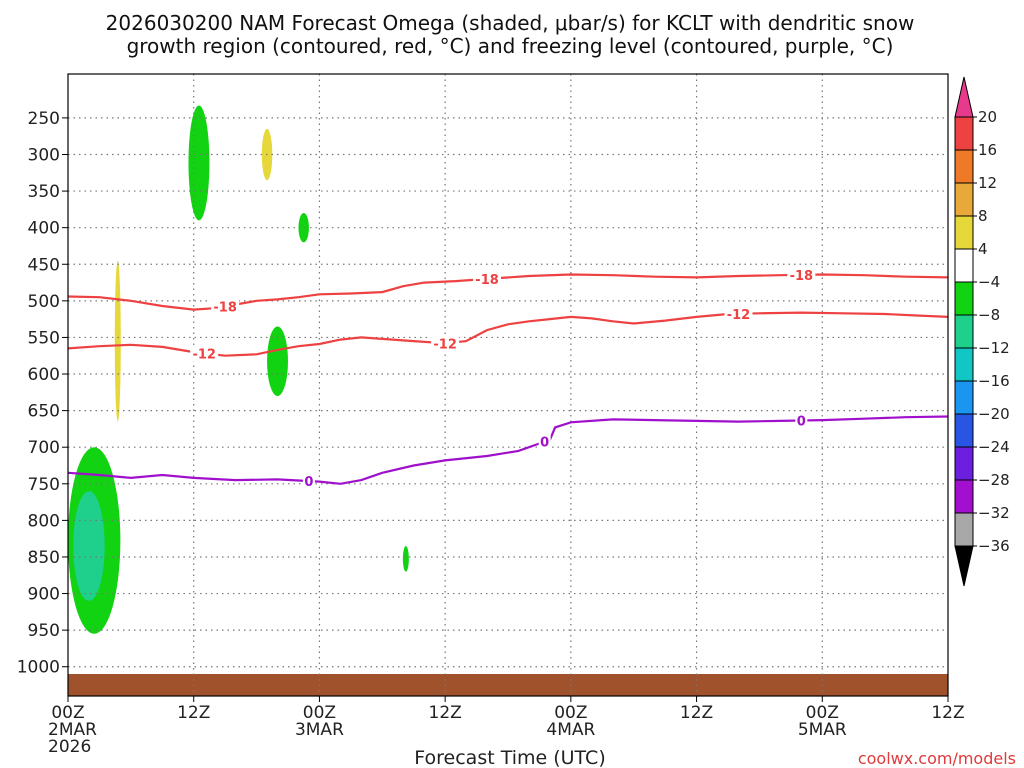 The height and width of the screenshot is (768, 1024). I want to click on contour-label-2-2: 0, so click(801, 421).